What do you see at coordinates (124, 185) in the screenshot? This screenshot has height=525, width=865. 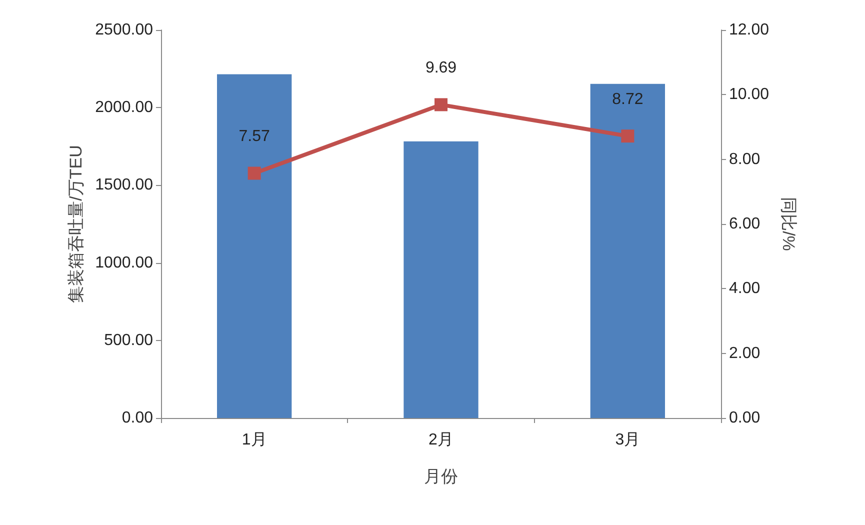 I see `y-tick-label: 1500.00` at bounding box center [124, 185].